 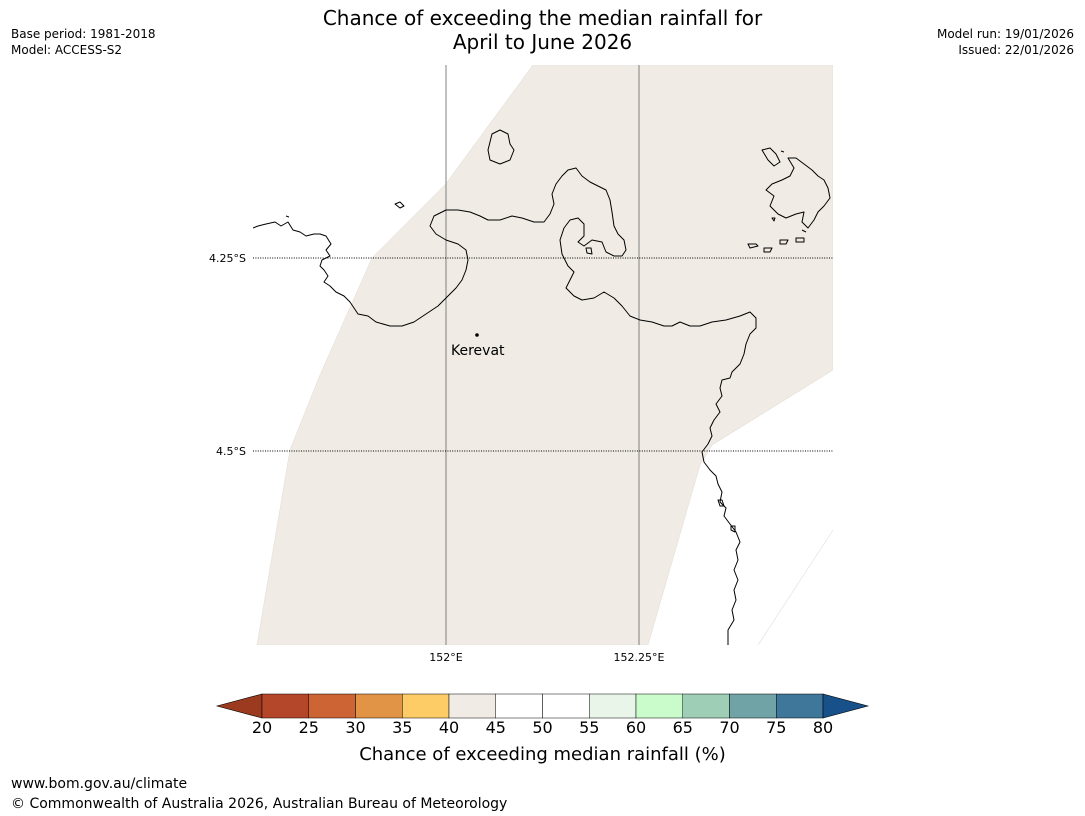 I want to click on coastline-islet-inlet, so click(x=589, y=251).